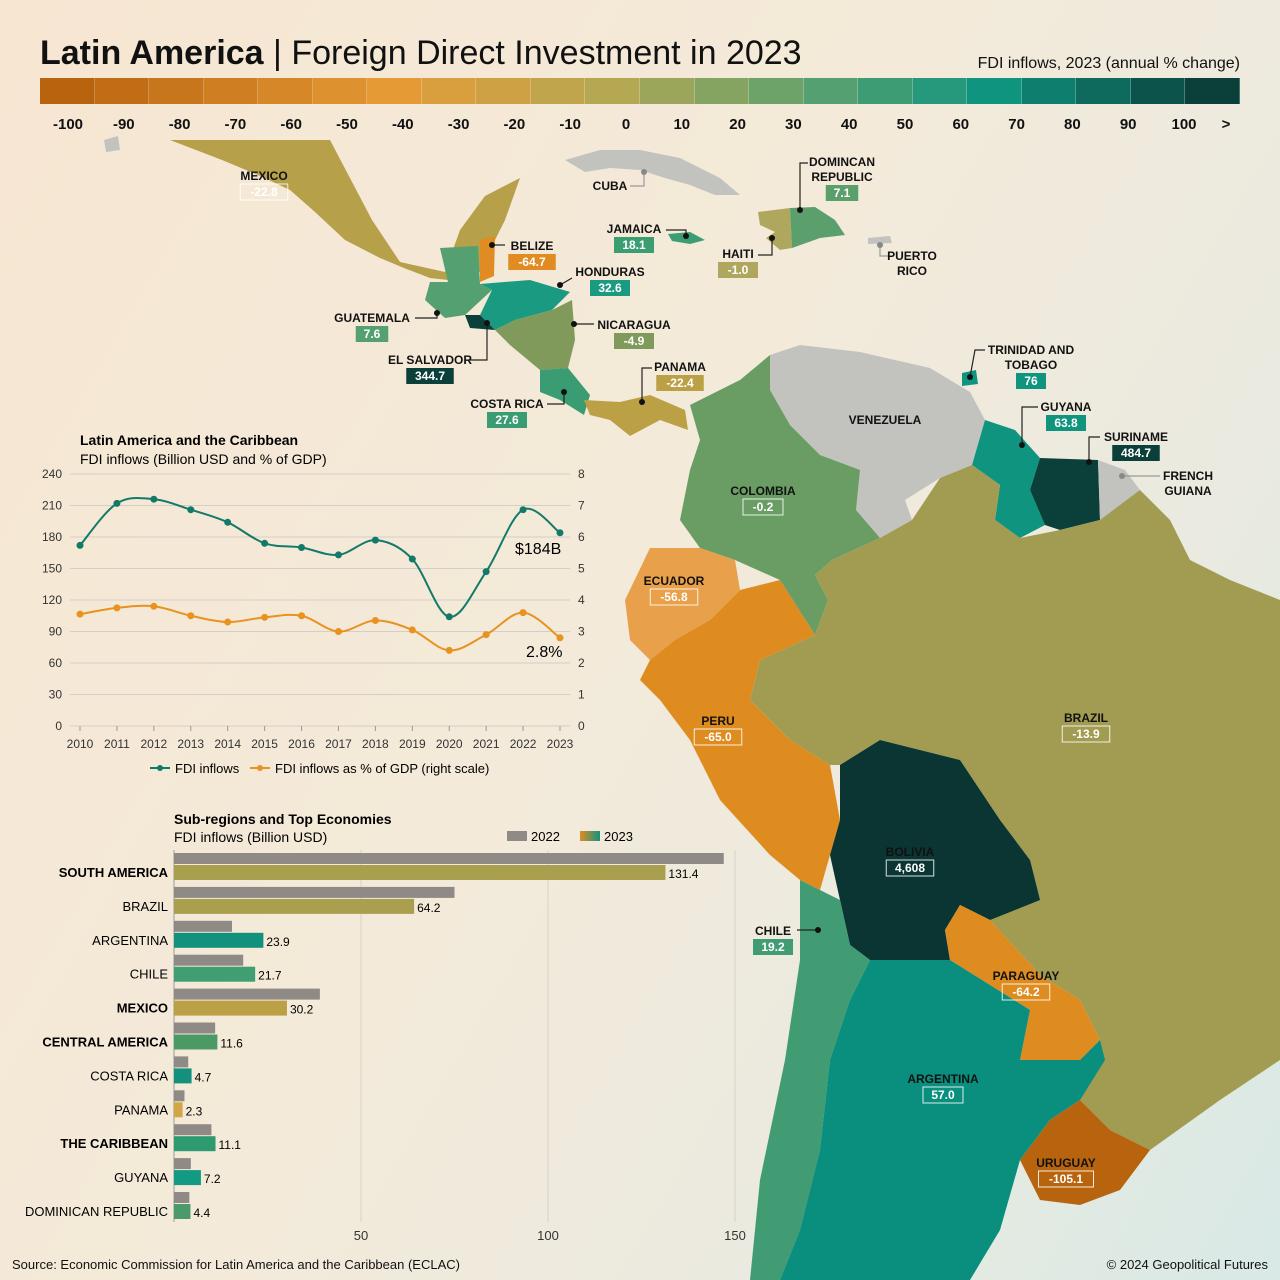 This screenshot has width=1280, height=1280. Describe the element at coordinates (141, 1109) in the screenshot. I see `bar-category-label: PANAMA` at that location.